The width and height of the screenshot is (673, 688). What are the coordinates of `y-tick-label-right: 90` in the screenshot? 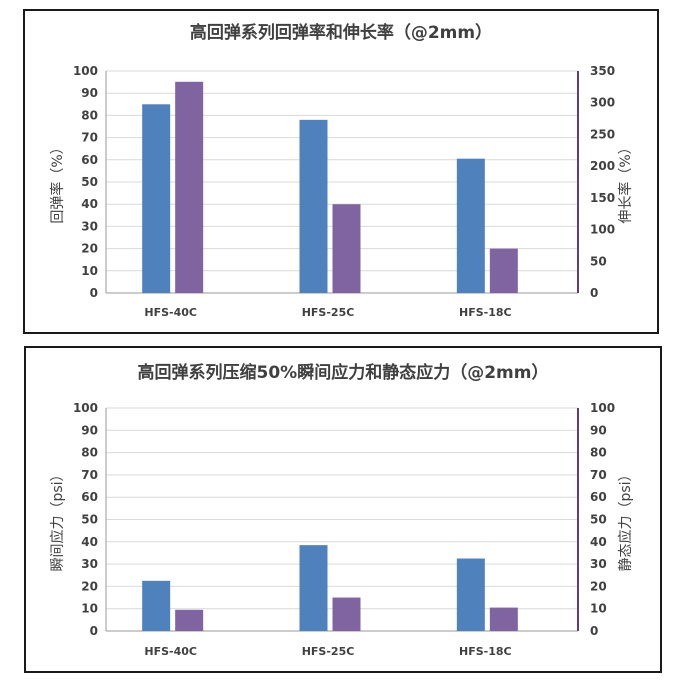 It's located at (598, 430).